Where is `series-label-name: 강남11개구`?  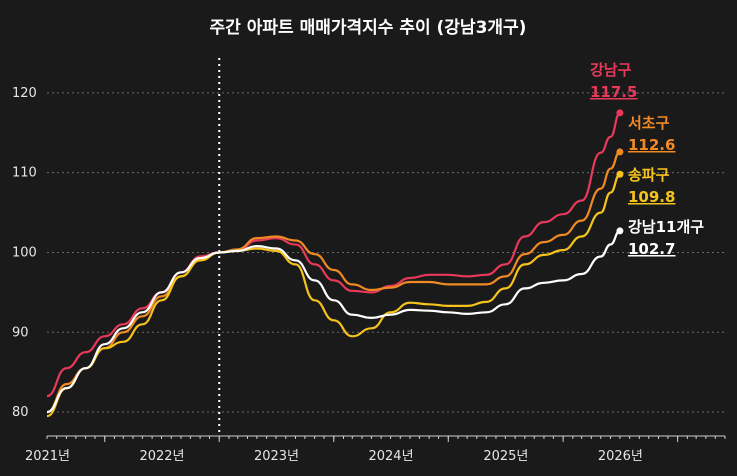
series-label-name: 강남11개구 is located at coordinates (666, 227).